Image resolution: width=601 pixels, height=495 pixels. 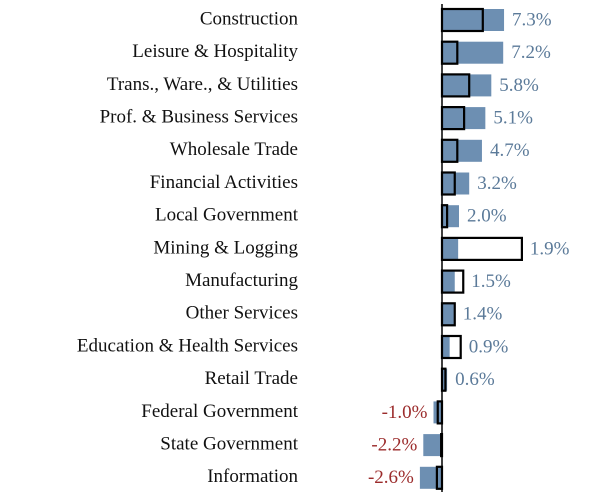 What do you see at coordinates (215, 51) in the screenshot?
I see `category-label: Leisure & Hospitality` at bounding box center [215, 51].